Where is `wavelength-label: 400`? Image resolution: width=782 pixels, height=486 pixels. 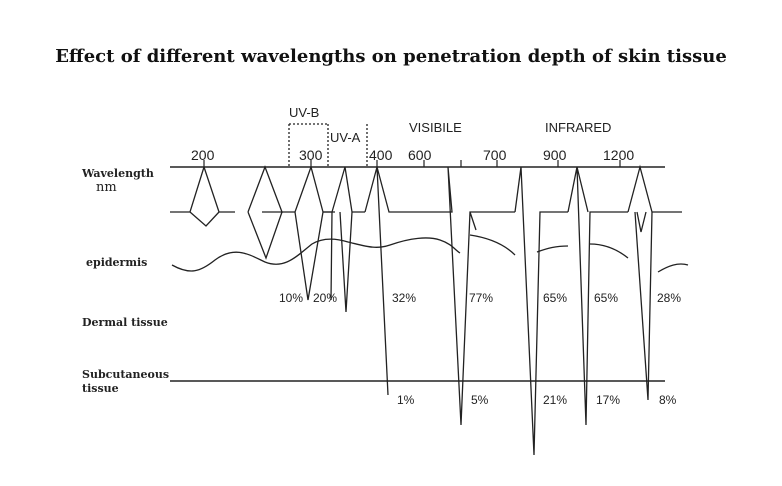
wavelength-label: 400 is located at coordinates (381, 155).